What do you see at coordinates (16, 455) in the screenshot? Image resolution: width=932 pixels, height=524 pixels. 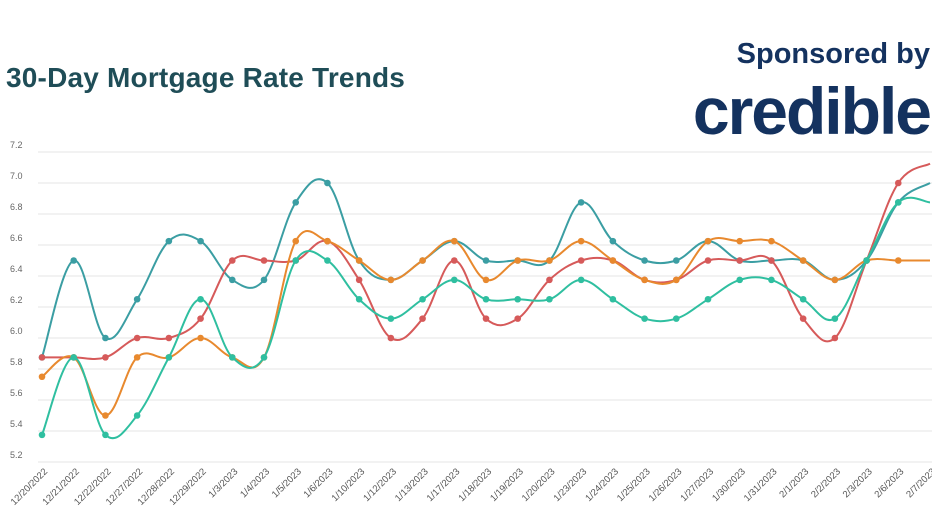 I see `y-tick-label: 5.2` at bounding box center [16, 455].